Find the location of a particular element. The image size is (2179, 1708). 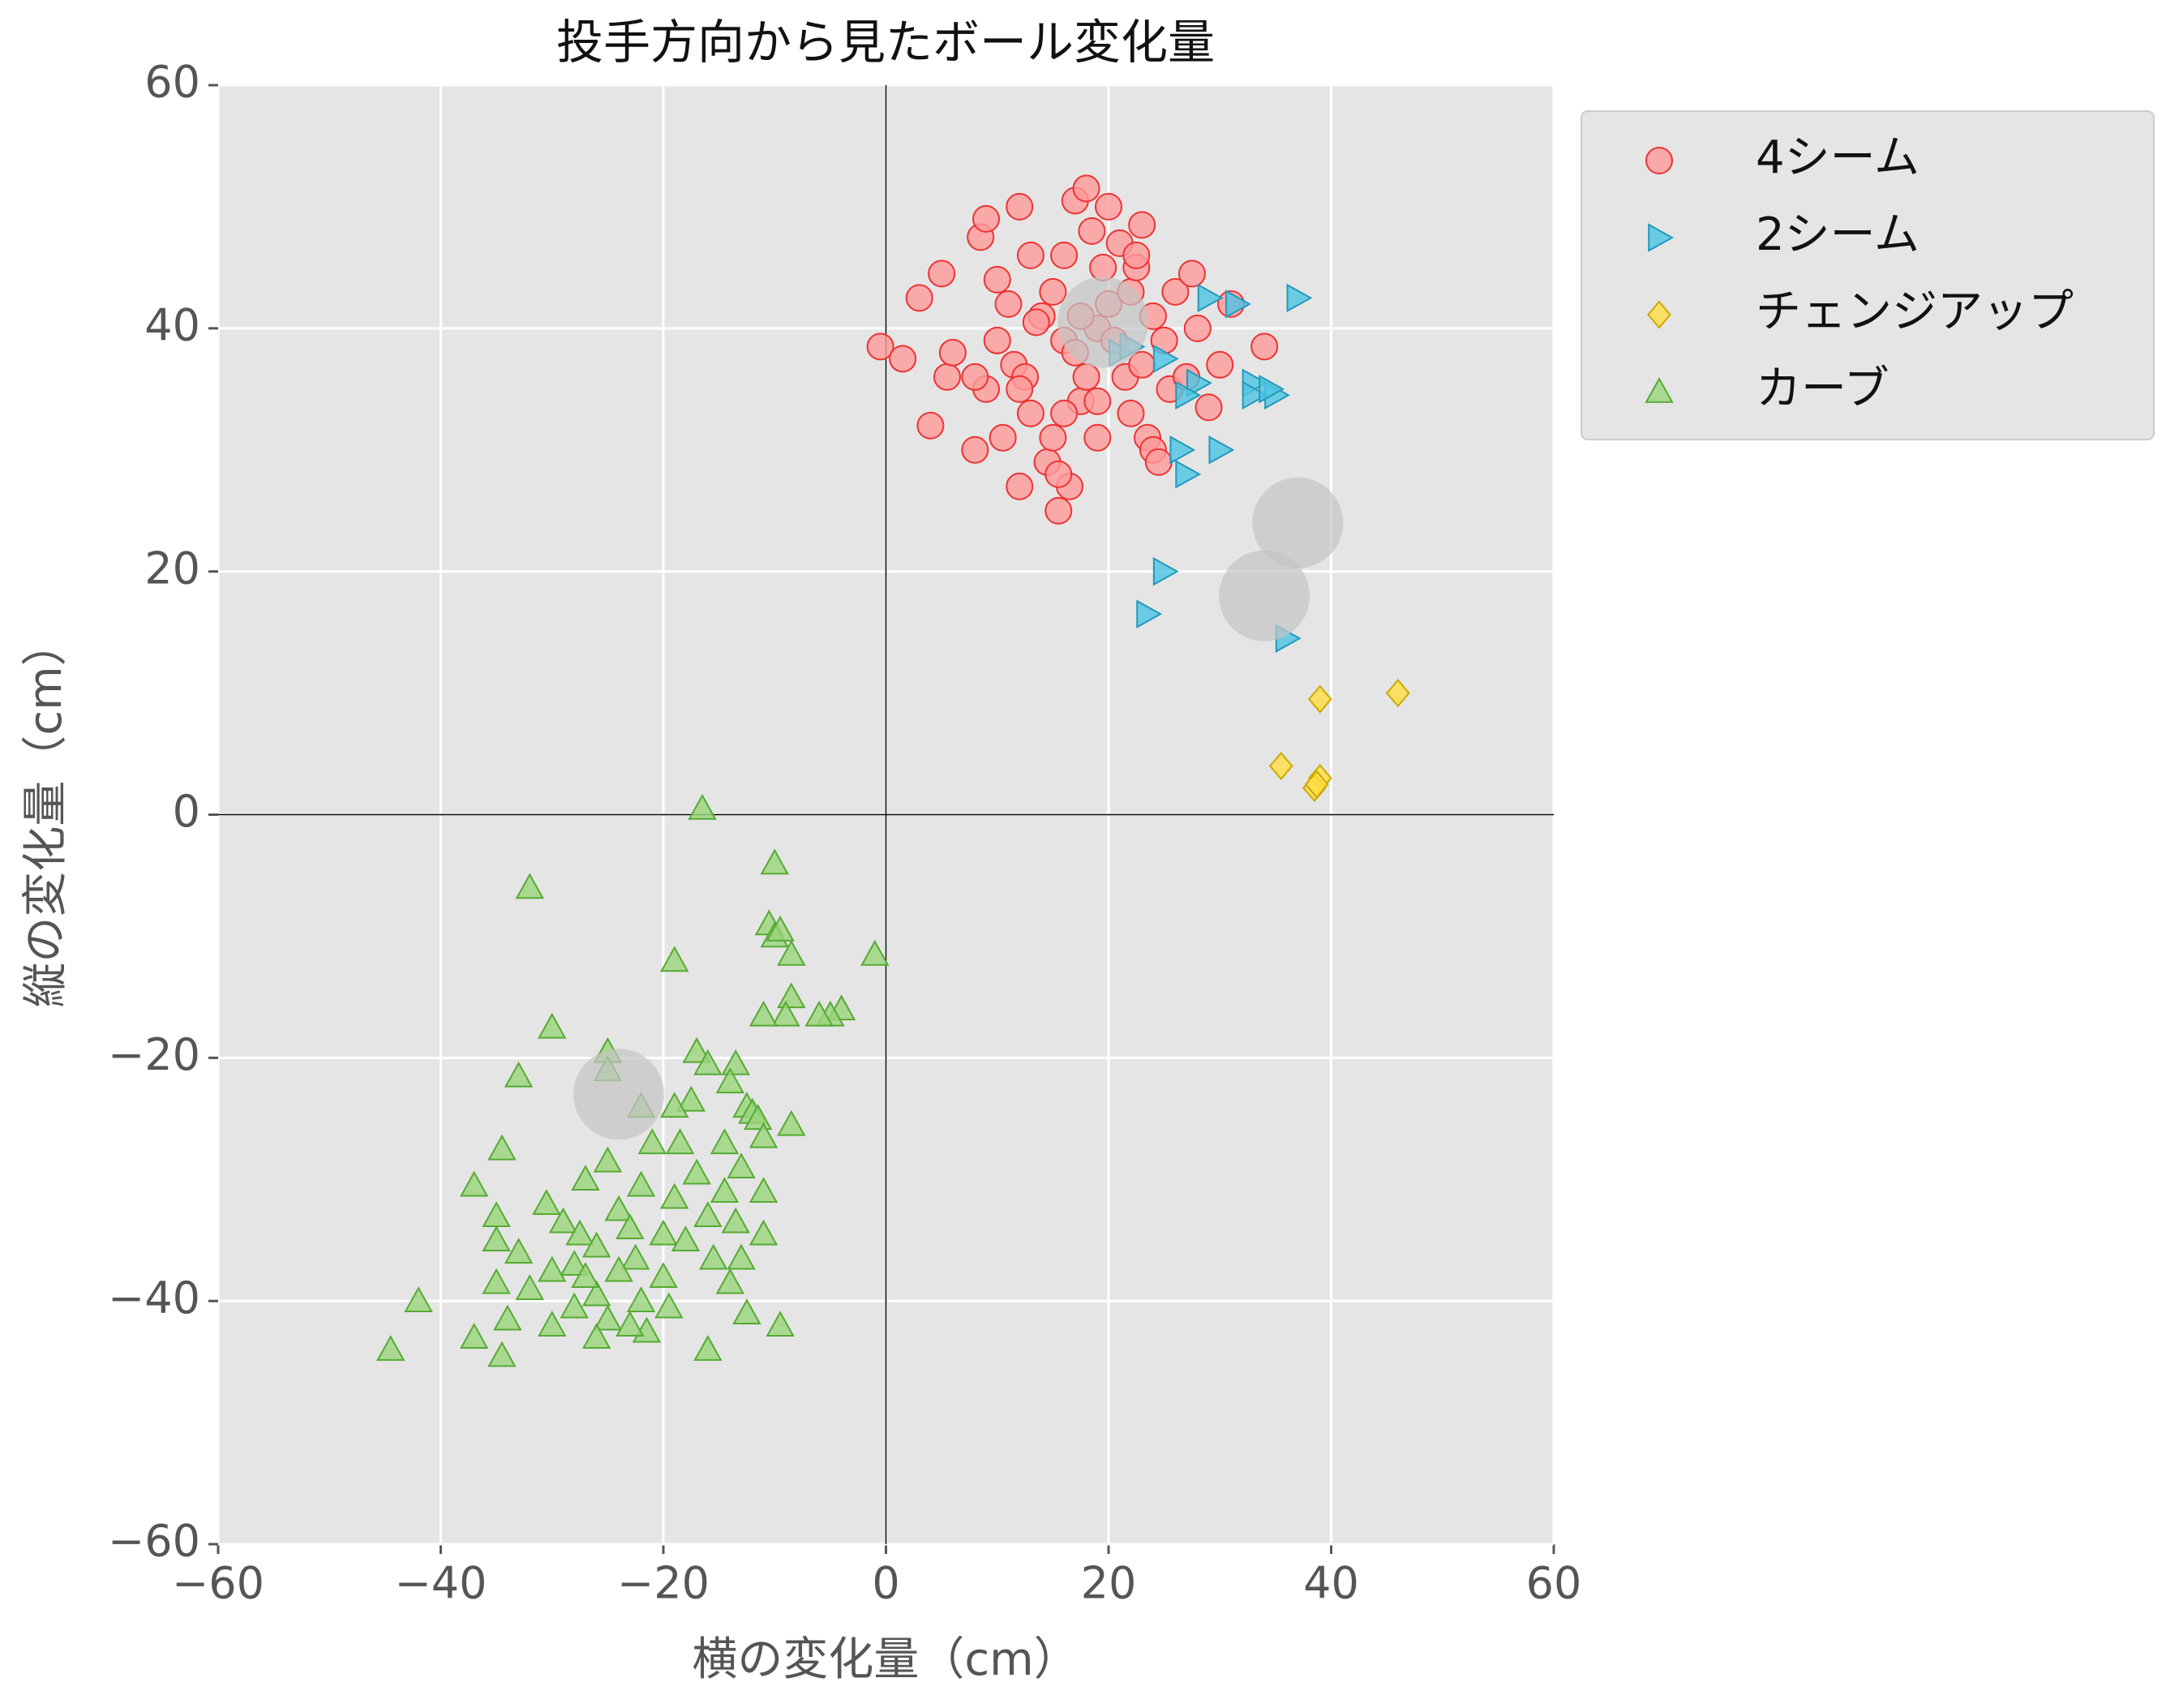

x-tick-label: 60 is located at coordinates (1554, 1583).